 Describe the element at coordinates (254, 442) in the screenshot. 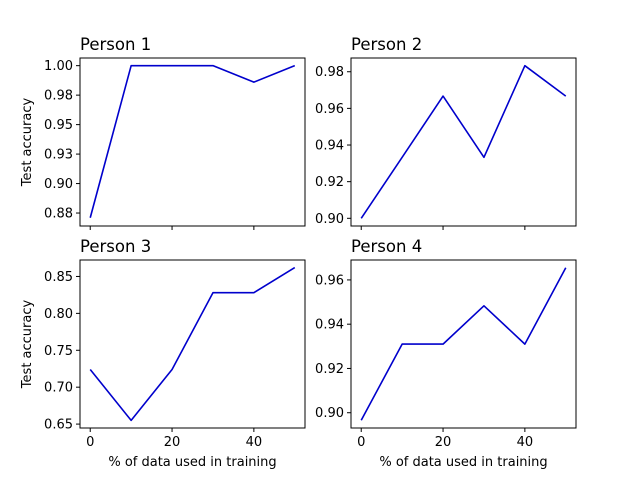

I see `x-tick-label-3-2: 40` at that location.